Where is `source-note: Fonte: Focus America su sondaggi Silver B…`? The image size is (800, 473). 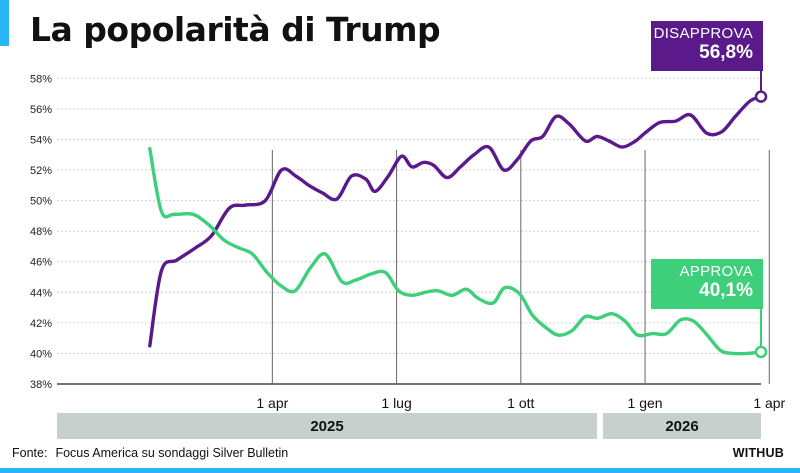
source-note: Fonte: Focus America su sondaggi Silver B… is located at coordinates (150, 453).